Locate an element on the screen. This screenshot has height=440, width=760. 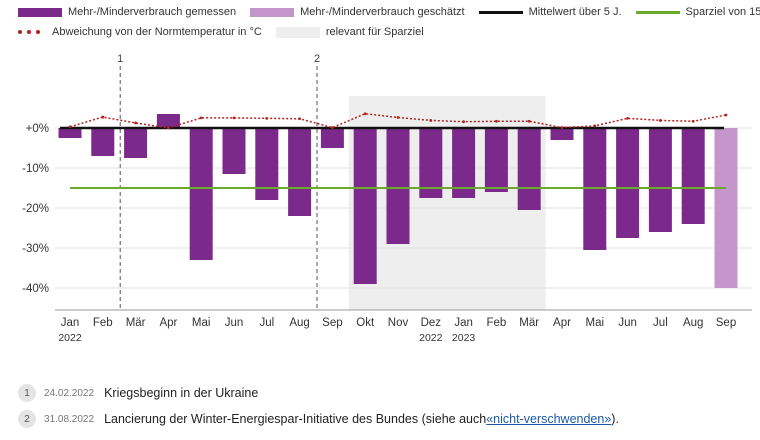
legend-swatch-measured is located at coordinates (40, 12).